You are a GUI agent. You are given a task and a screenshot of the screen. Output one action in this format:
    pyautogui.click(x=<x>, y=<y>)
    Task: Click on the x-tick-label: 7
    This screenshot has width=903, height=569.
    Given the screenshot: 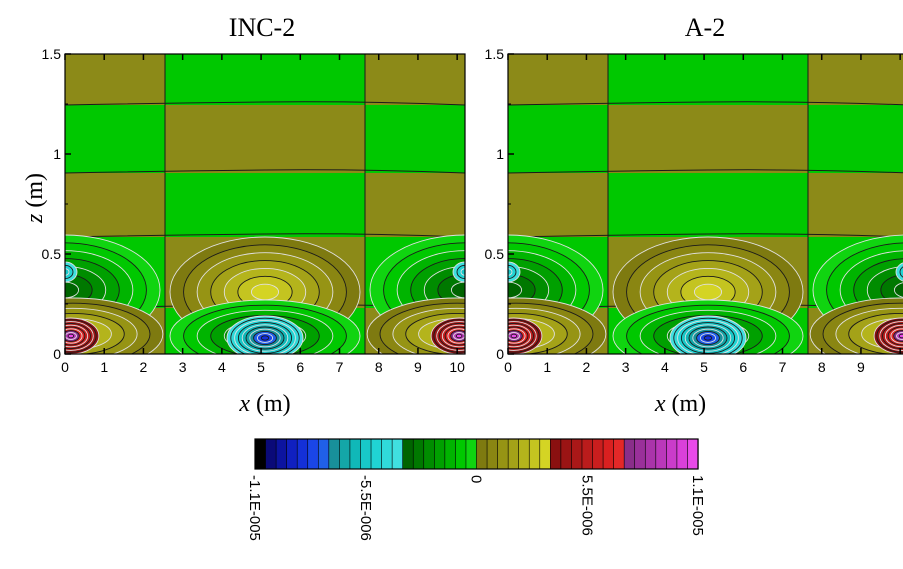 What is the action you would take?
    pyautogui.click(x=783, y=367)
    